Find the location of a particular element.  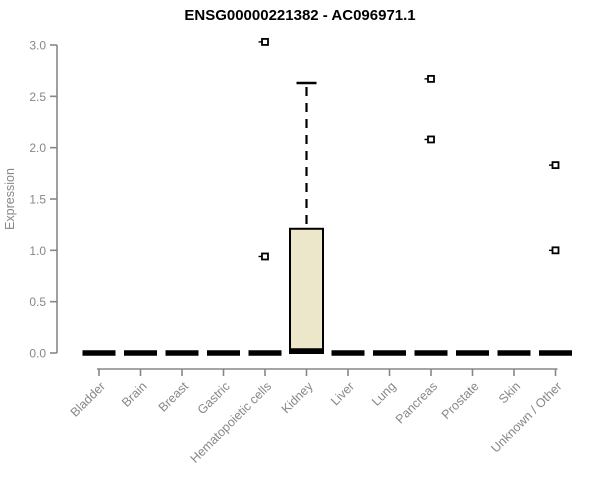

category-label: Pancreas is located at coordinates (416, 402).